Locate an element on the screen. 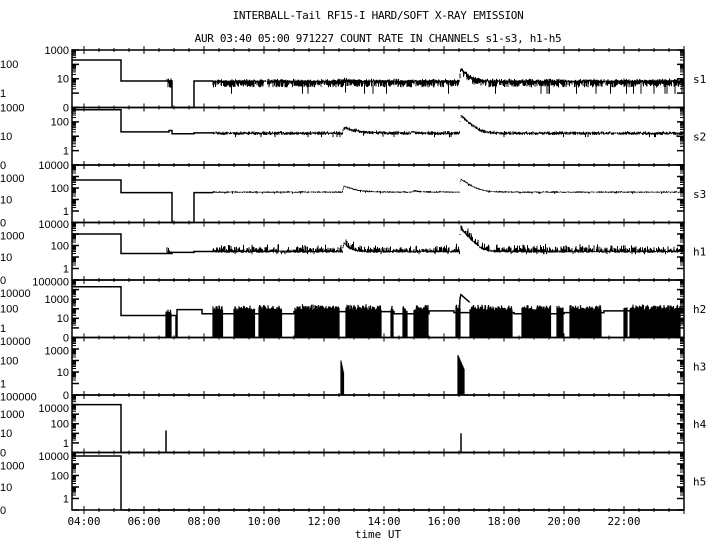 Image resolution: width=720 pixels, height=550 pixels. x-tick-label: 08:00 is located at coordinates (203, 521).